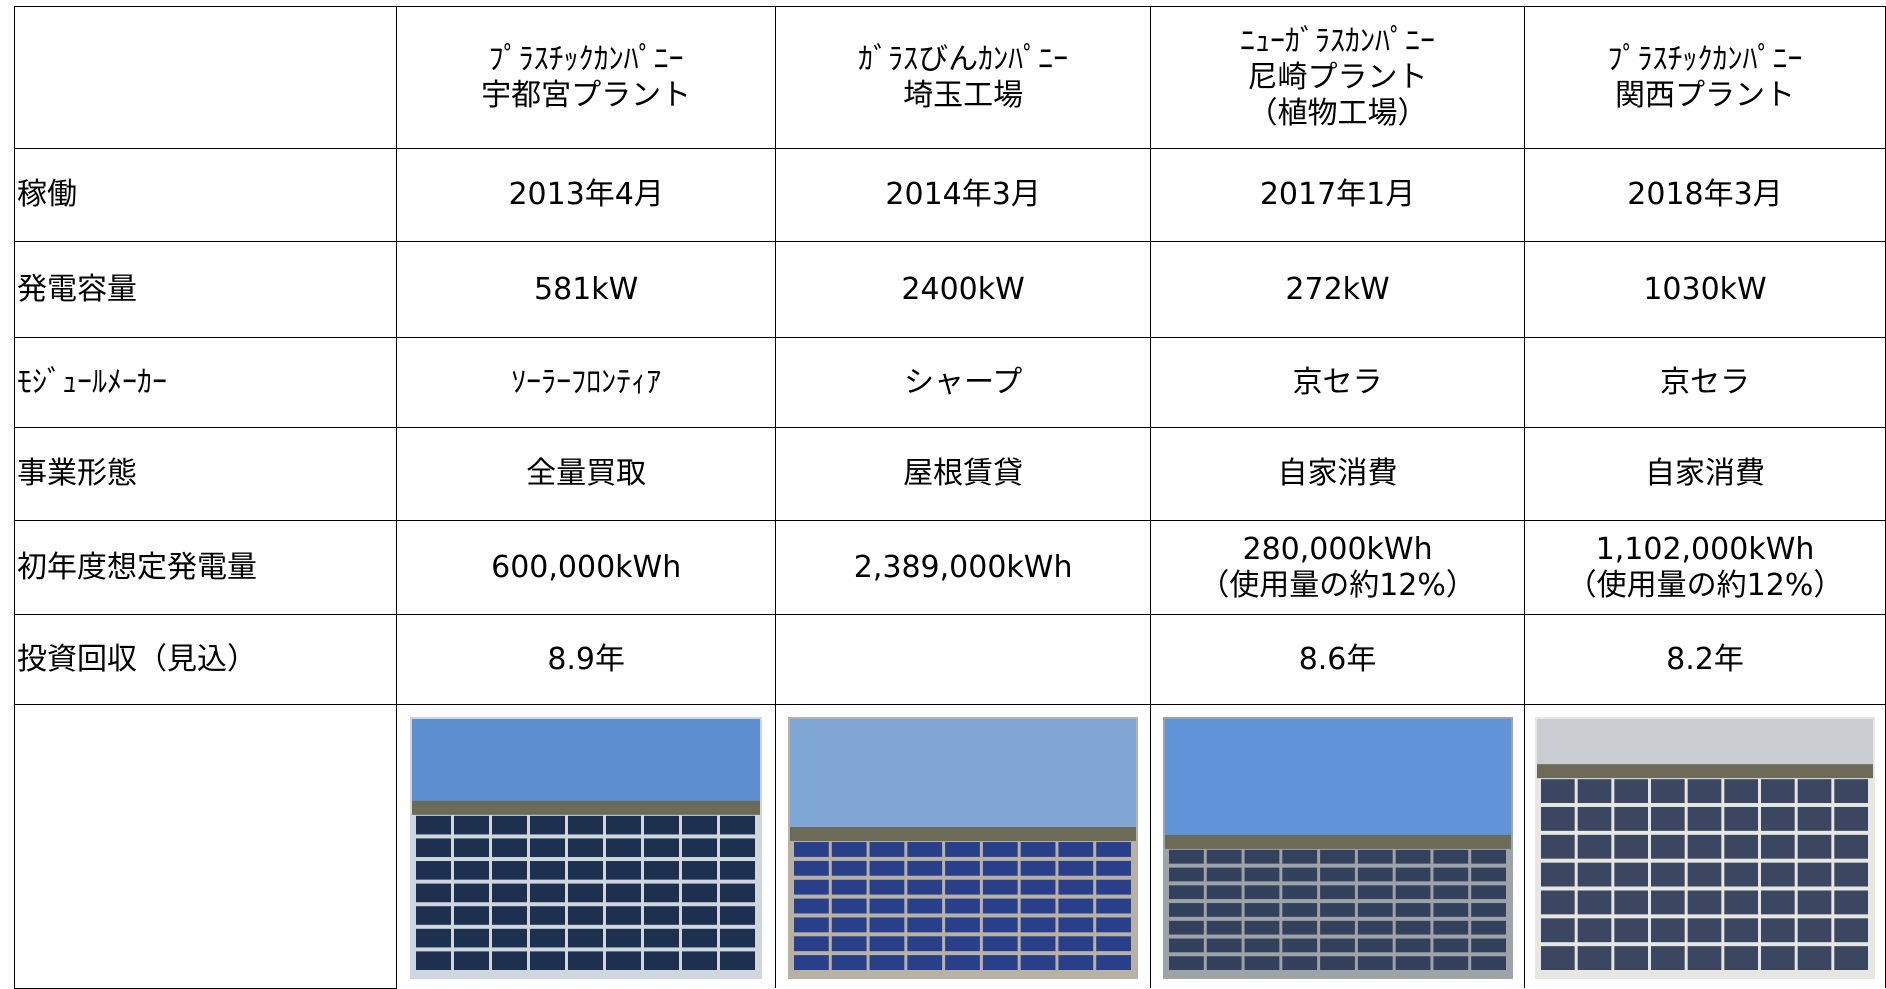 The width and height of the screenshot is (1886, 989). I want to click on cell: シャープ, so click(963, 382).